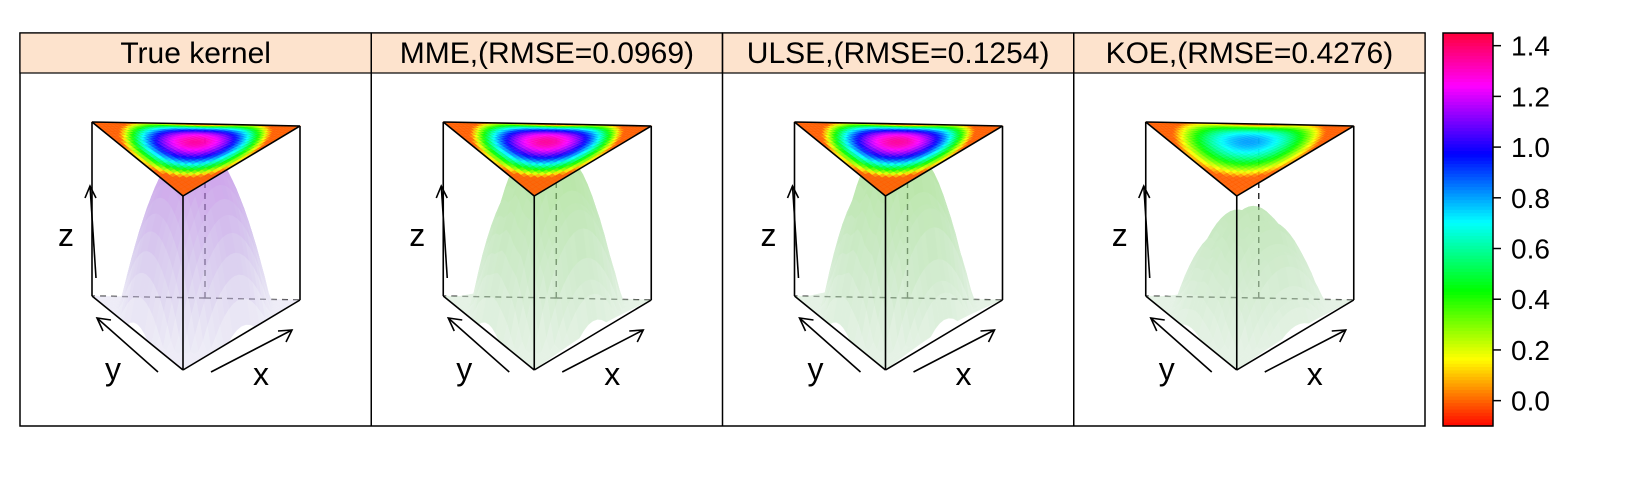  I want to click on strip-label: ULSE,(RMSE=0.1254), so click(898, 53).